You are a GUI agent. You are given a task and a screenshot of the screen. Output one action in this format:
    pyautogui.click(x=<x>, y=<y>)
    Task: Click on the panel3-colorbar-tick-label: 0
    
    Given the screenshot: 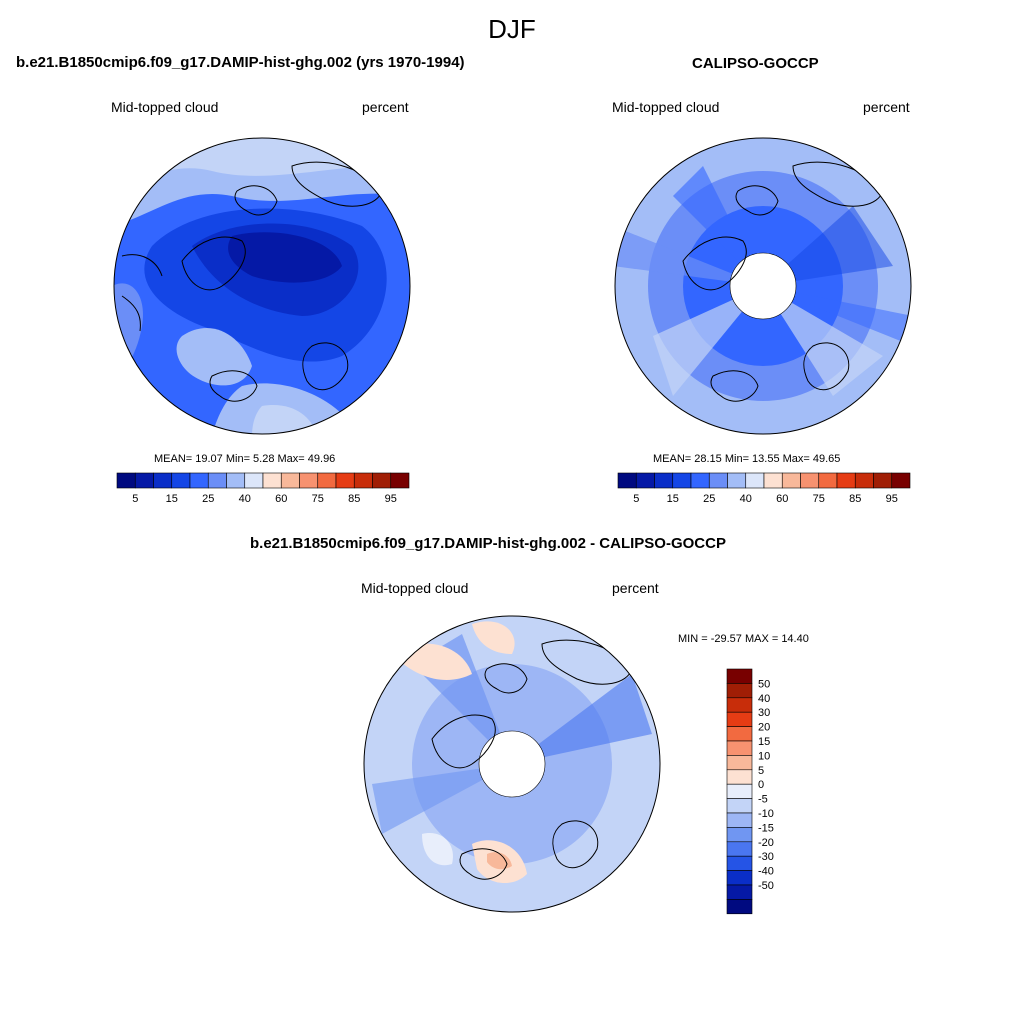 What is the action you would take?
    pyautogui.click(x=761, y=785)
    